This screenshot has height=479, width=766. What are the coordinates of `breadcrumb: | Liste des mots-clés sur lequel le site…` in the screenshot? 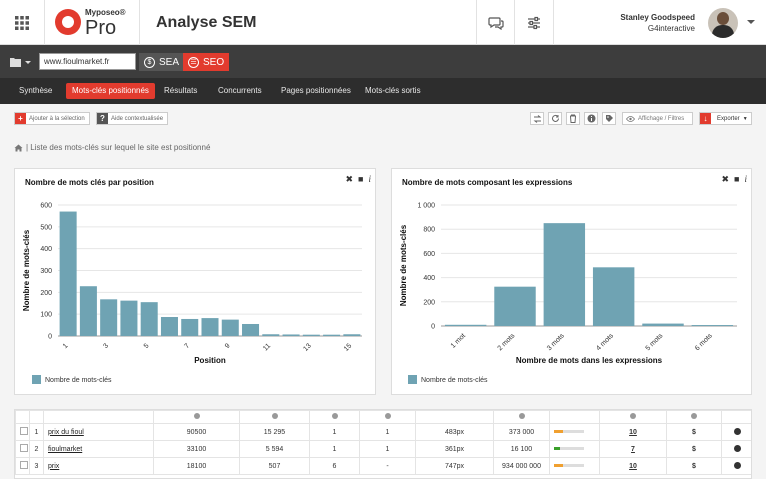 It's located at (112, 147).